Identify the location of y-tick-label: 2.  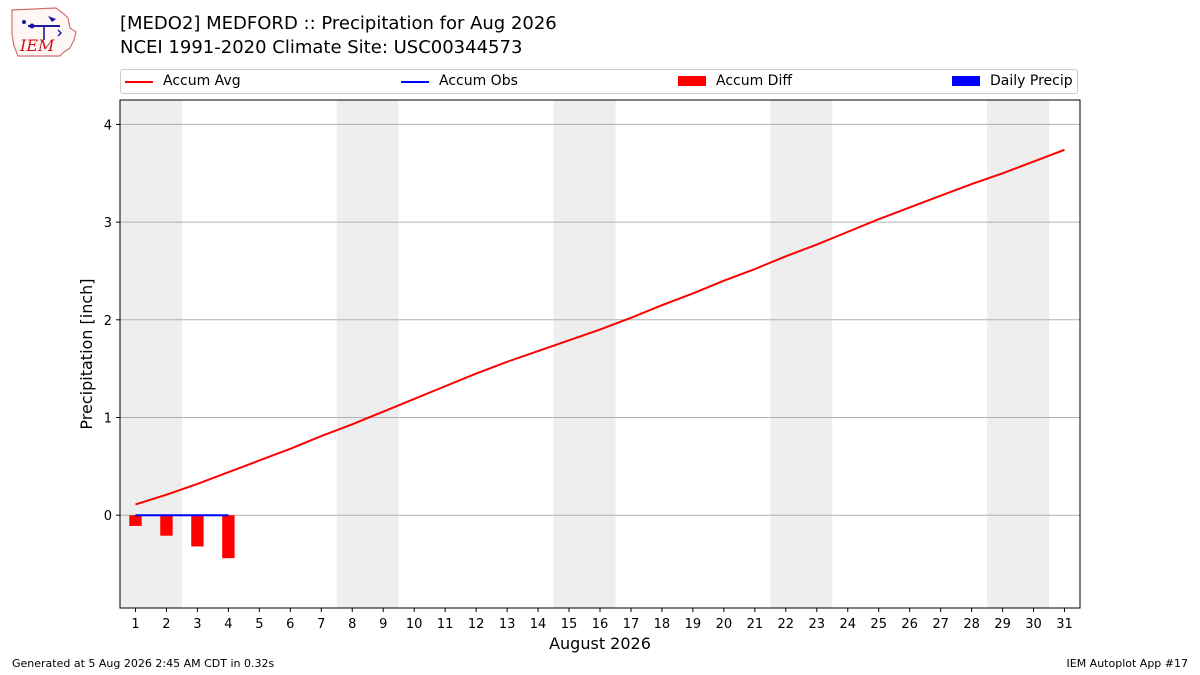
(108, 321).